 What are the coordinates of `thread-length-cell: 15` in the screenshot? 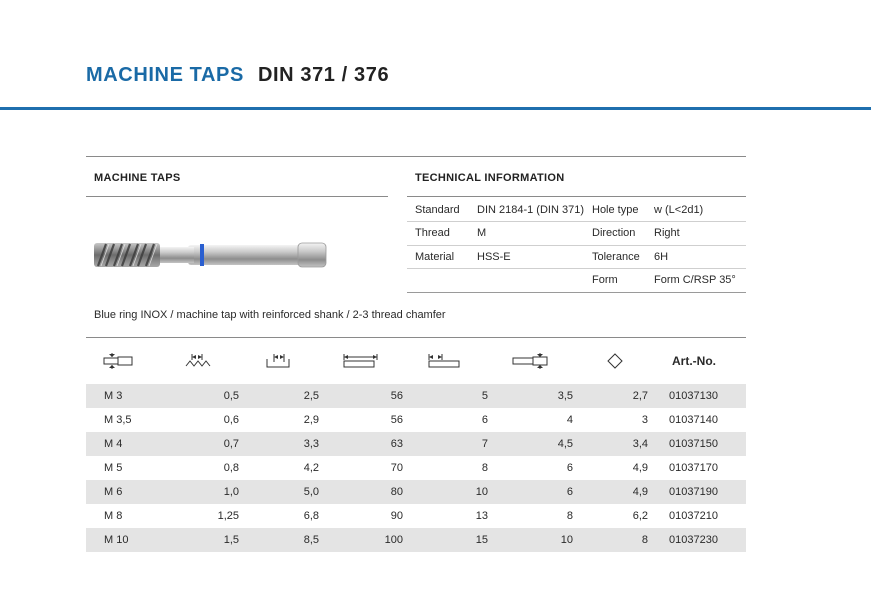 It's located at (481, 540).